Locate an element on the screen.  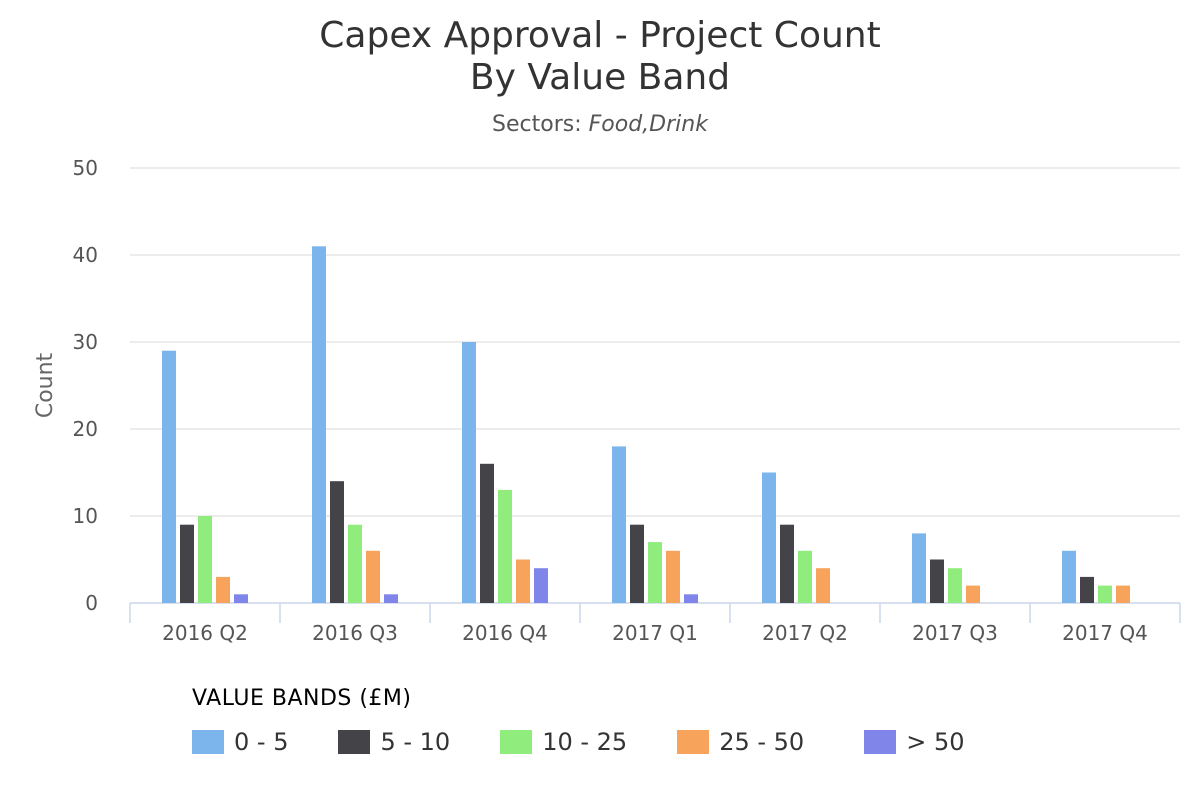
legend-title: VALUE BANDS (£M) is located at coordinates (302, 698).